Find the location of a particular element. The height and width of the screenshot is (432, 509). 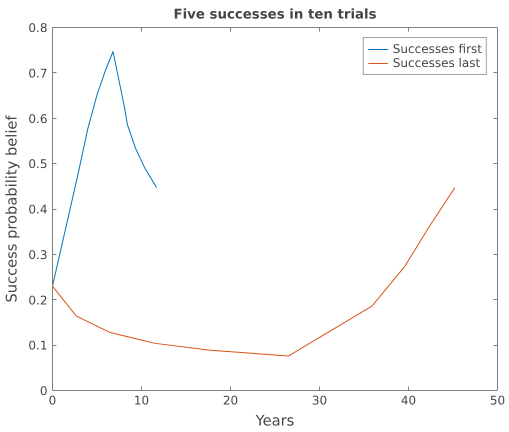

y-tick-label: 0.5 is located at coordinates (38, 164).